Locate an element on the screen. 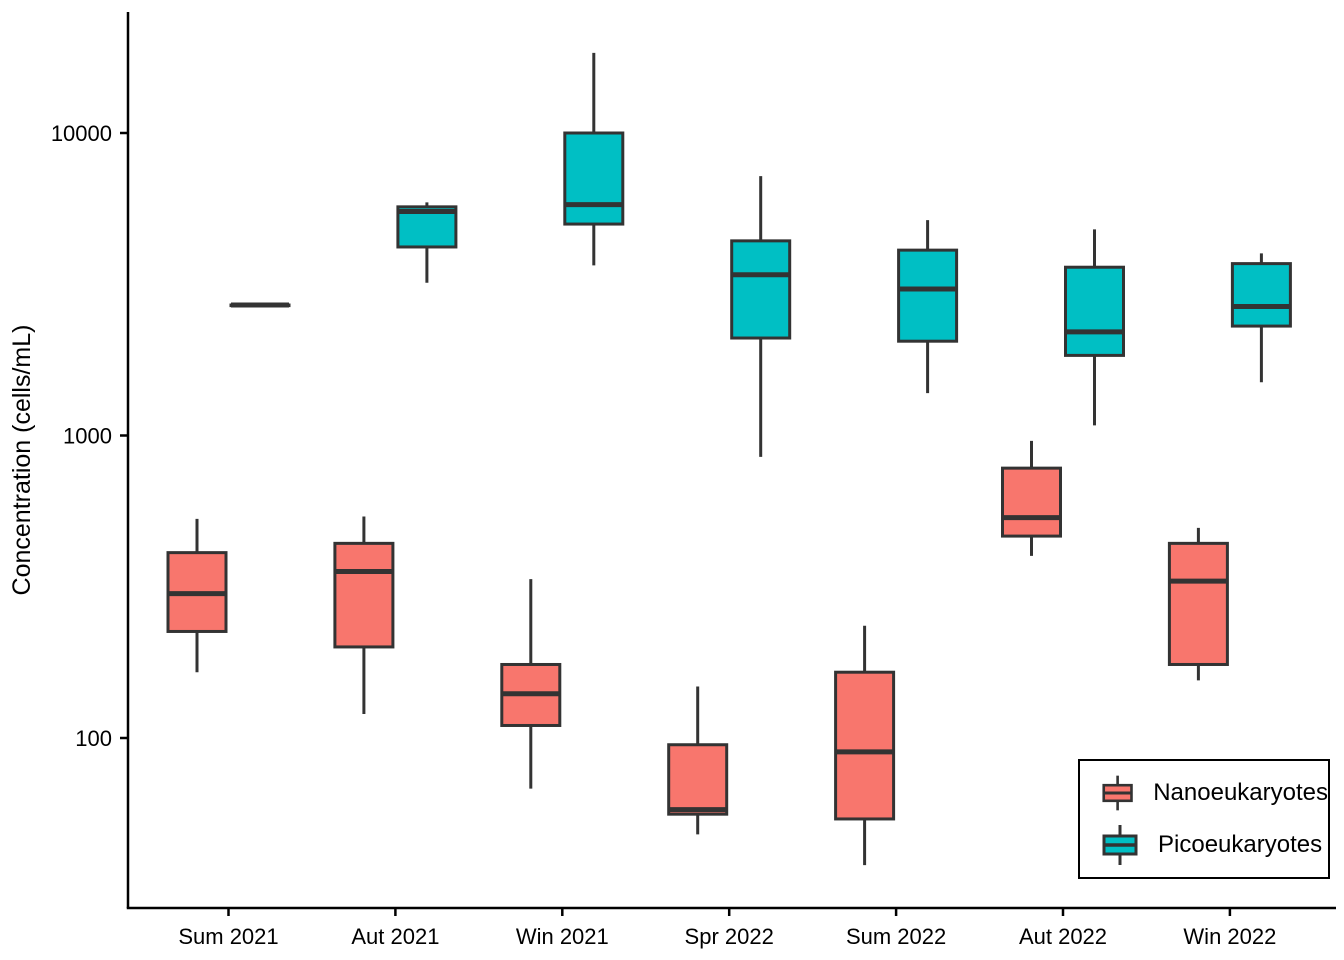  legend-entry-picoeukaryotes: Picoeukaryotes is located at coordinates (1215, 845).